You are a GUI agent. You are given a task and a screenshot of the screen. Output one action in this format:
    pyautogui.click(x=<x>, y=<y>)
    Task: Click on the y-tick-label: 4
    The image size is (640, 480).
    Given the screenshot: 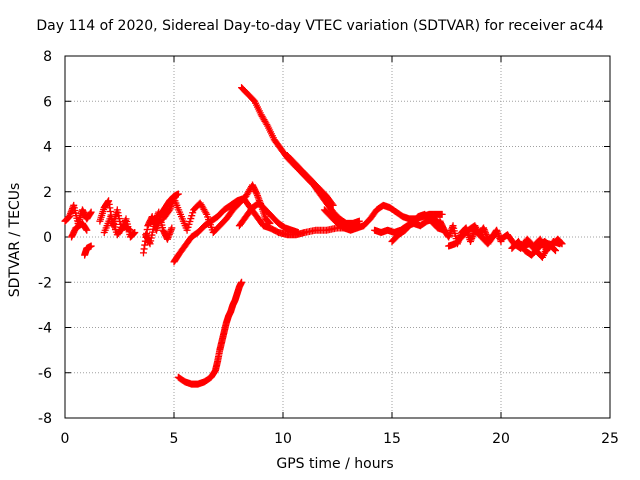 What is the action you would take?
    pyautogui.click(x=47, y=148)
    